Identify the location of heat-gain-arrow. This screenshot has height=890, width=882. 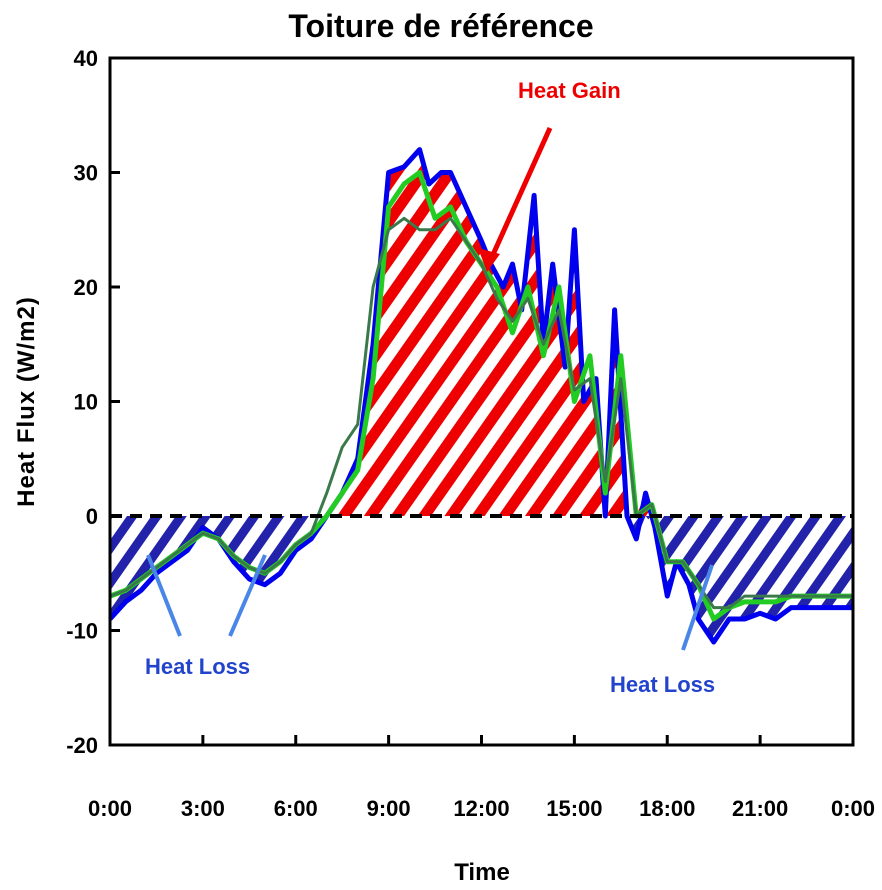
(518, 198).